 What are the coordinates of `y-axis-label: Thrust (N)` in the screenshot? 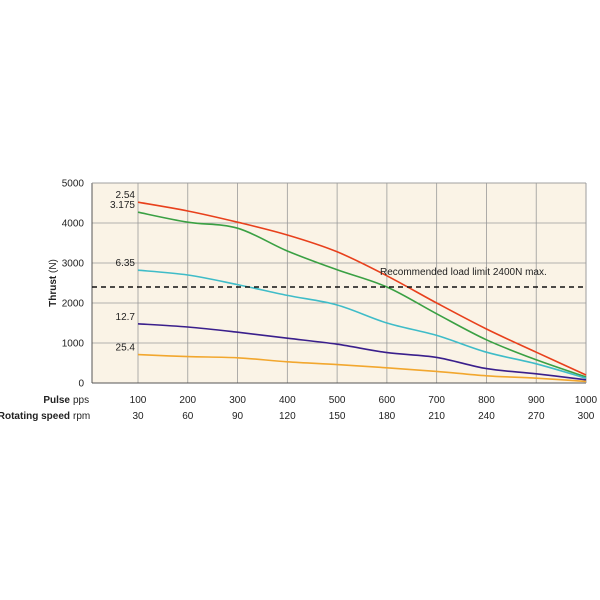 It's located at (53, 283).